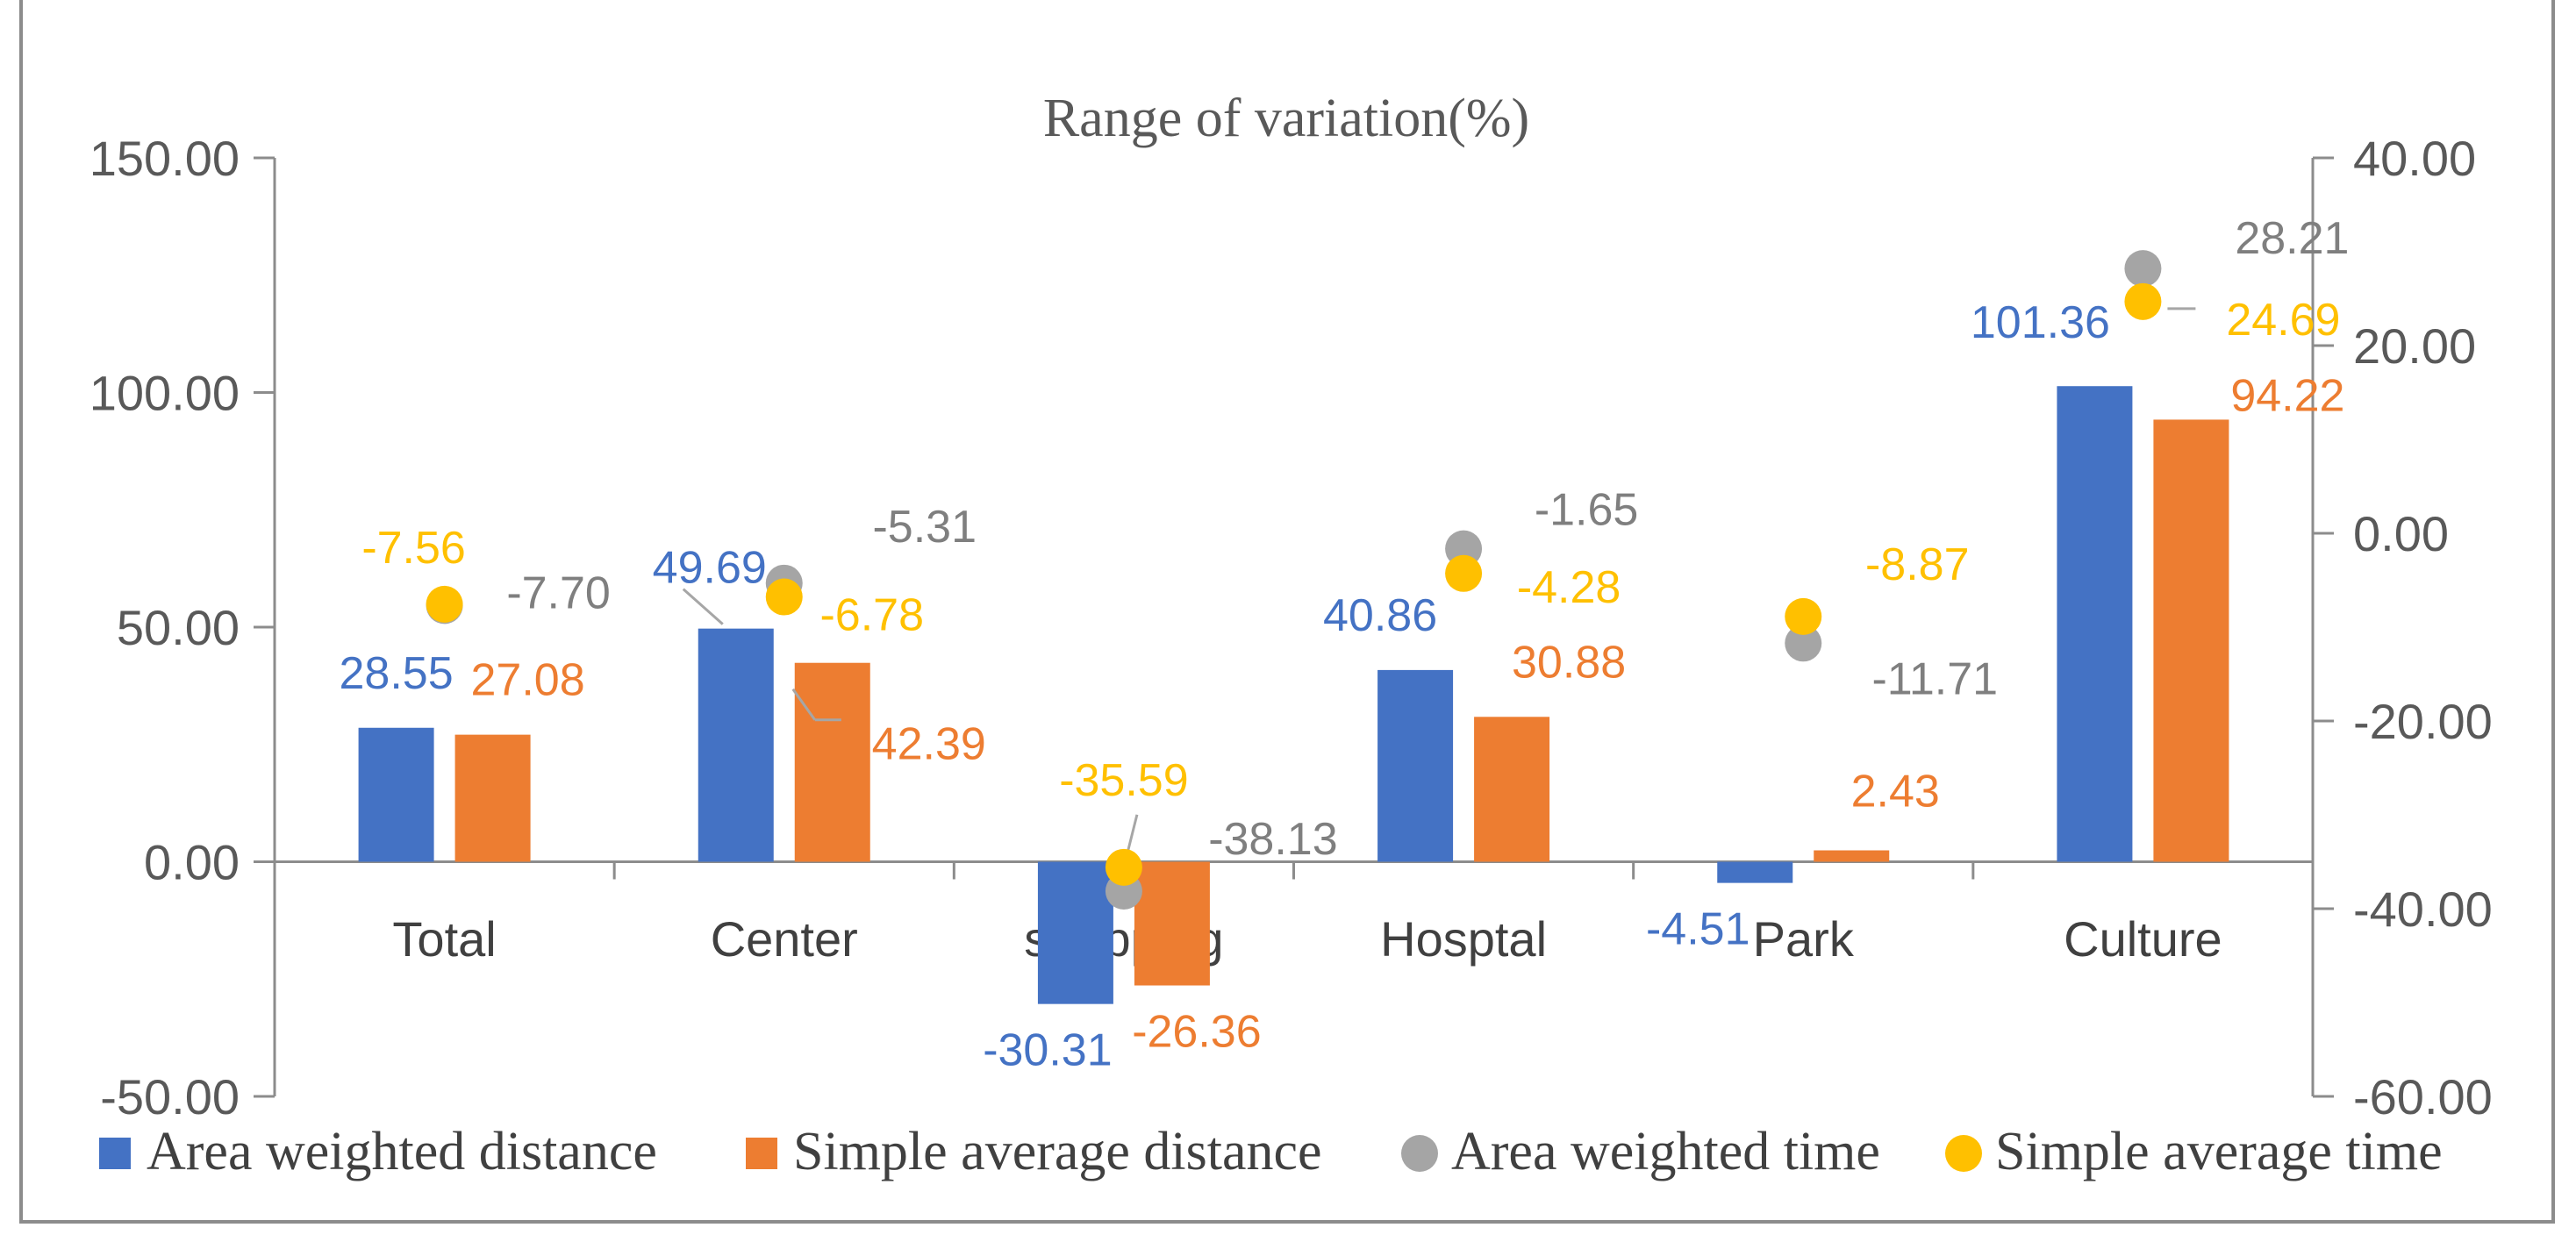 This screenshot has height=1249, width=2576. What do you see at coordinates (492, 798) in the screenshot?
I see `bar-simple-average-distance-total` at bounding box center [492, 798].